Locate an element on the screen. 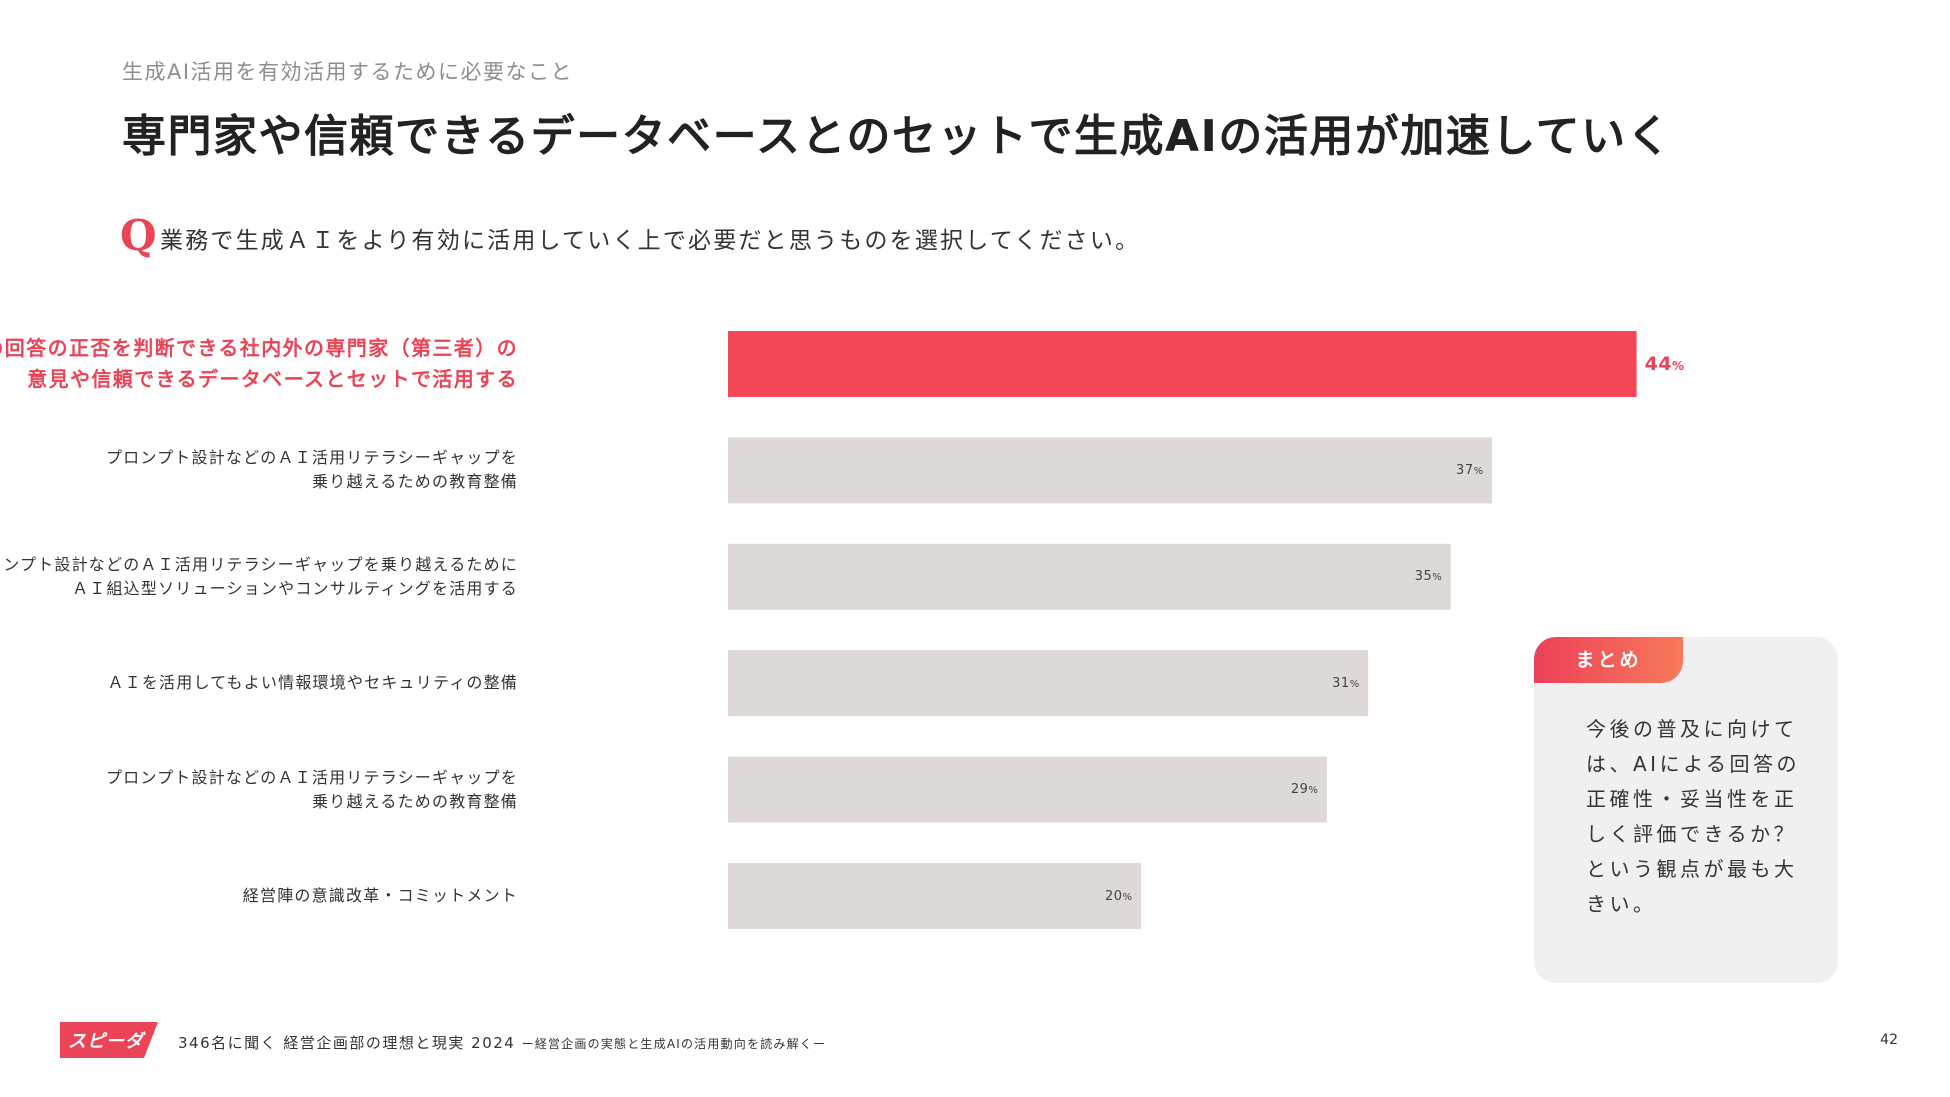  footer-logo-text: スピーダ is located at coordinates (106, 1041).